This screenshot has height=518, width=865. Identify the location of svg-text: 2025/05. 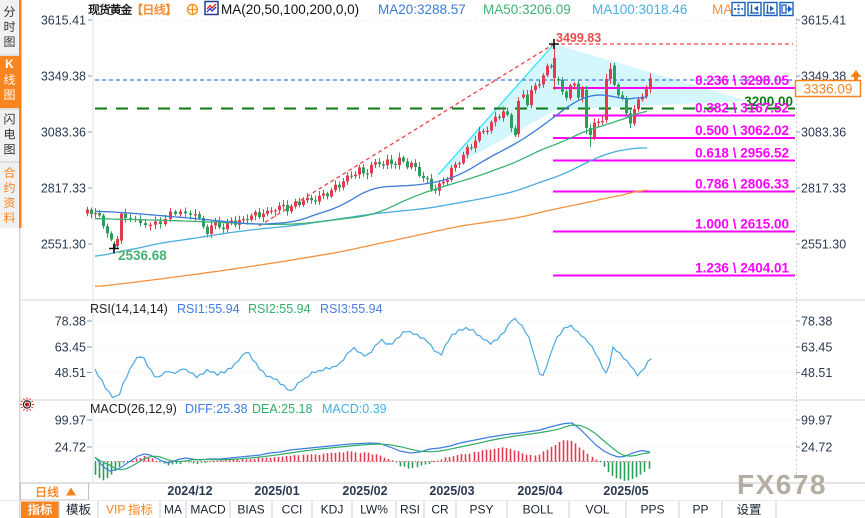
(625, 491).